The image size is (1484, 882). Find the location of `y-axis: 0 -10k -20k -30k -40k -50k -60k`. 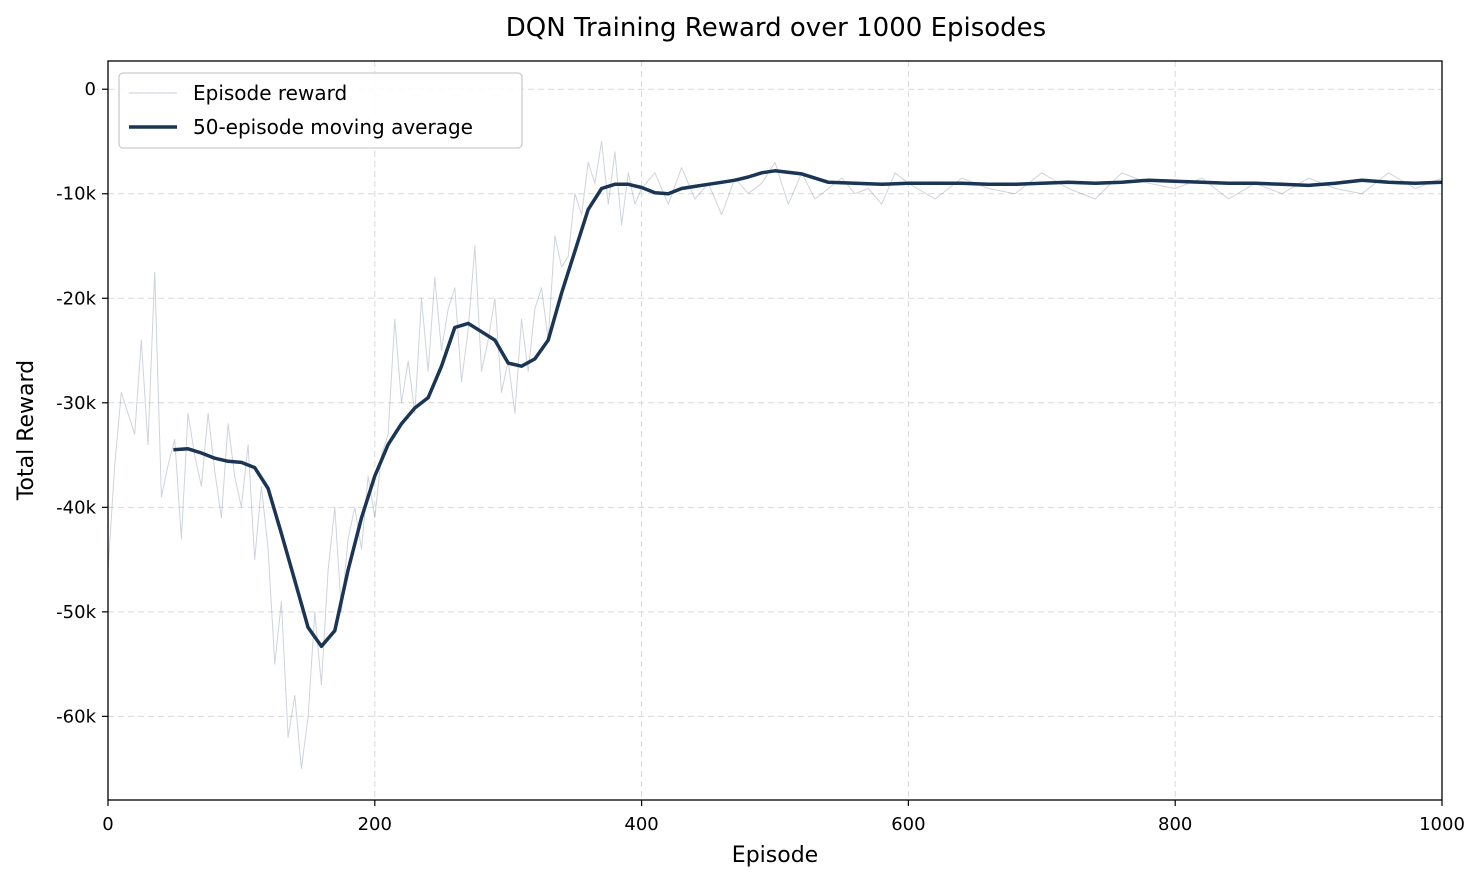

y-axis: 0 -10k -20k -30k -40k -50k -60k is located at coordinates (82, 403).